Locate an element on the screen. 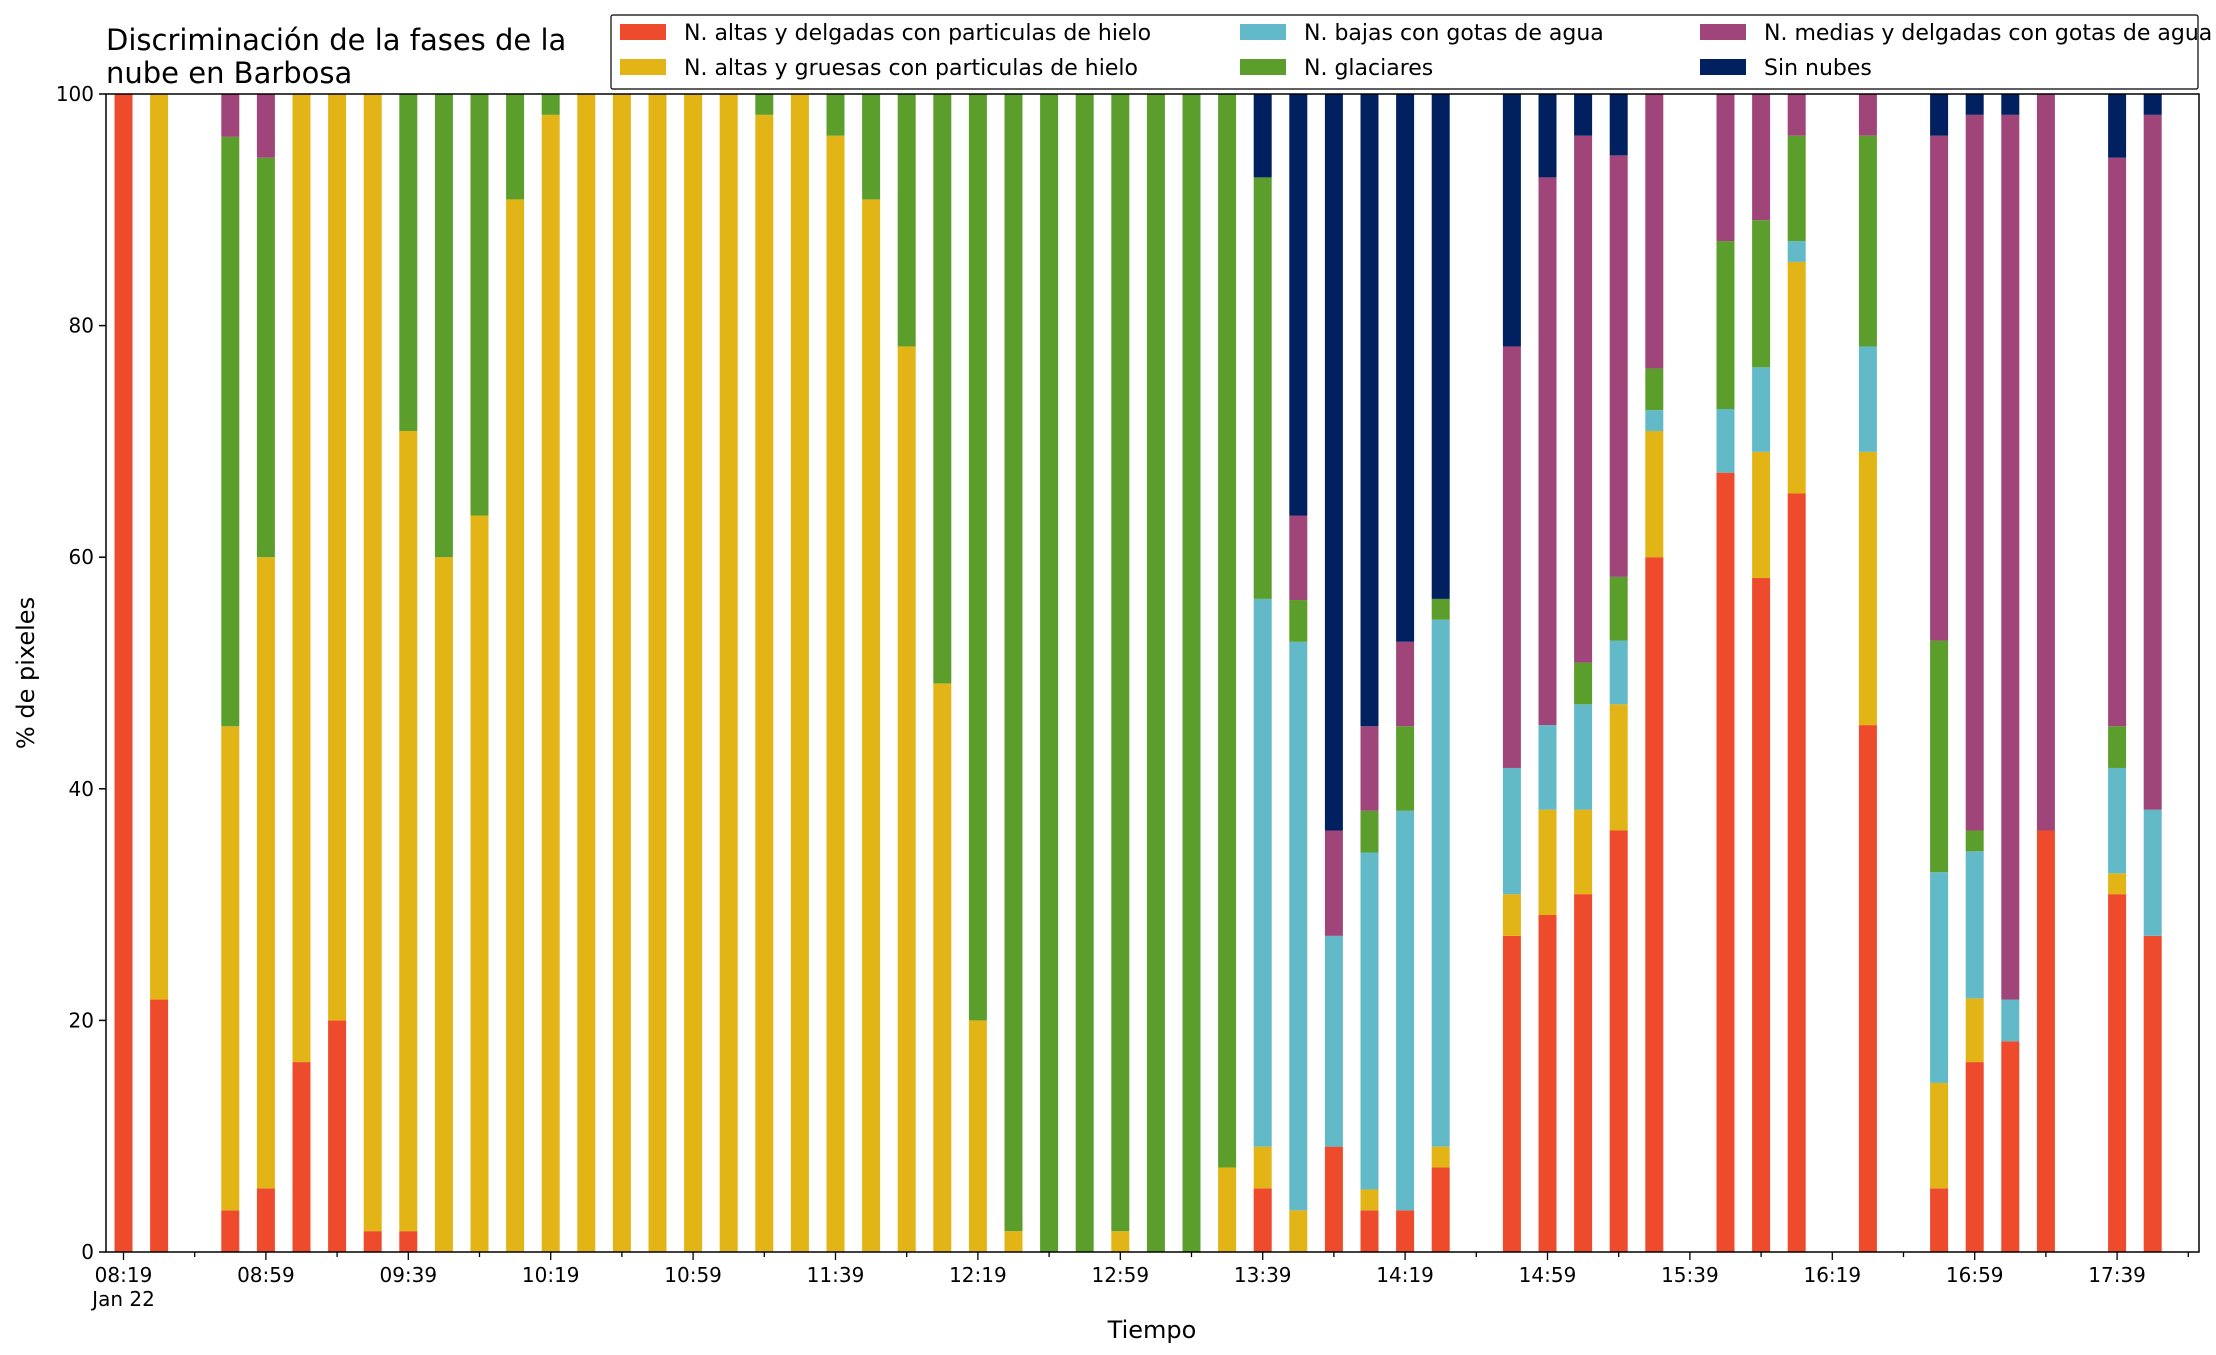 The width and height of the screenshot is (2216, 1355). legend-label: N. glaciares is located at coordinates (1368, 68).